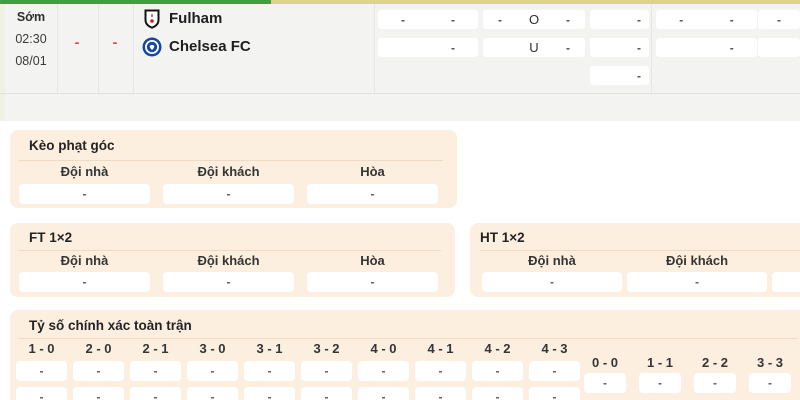 This screenshot has height=400, width=800. What do you see at coordinates (453, 19) in the screenshot?
I see `handicap-odds: -` at bounding box center [453, 19].